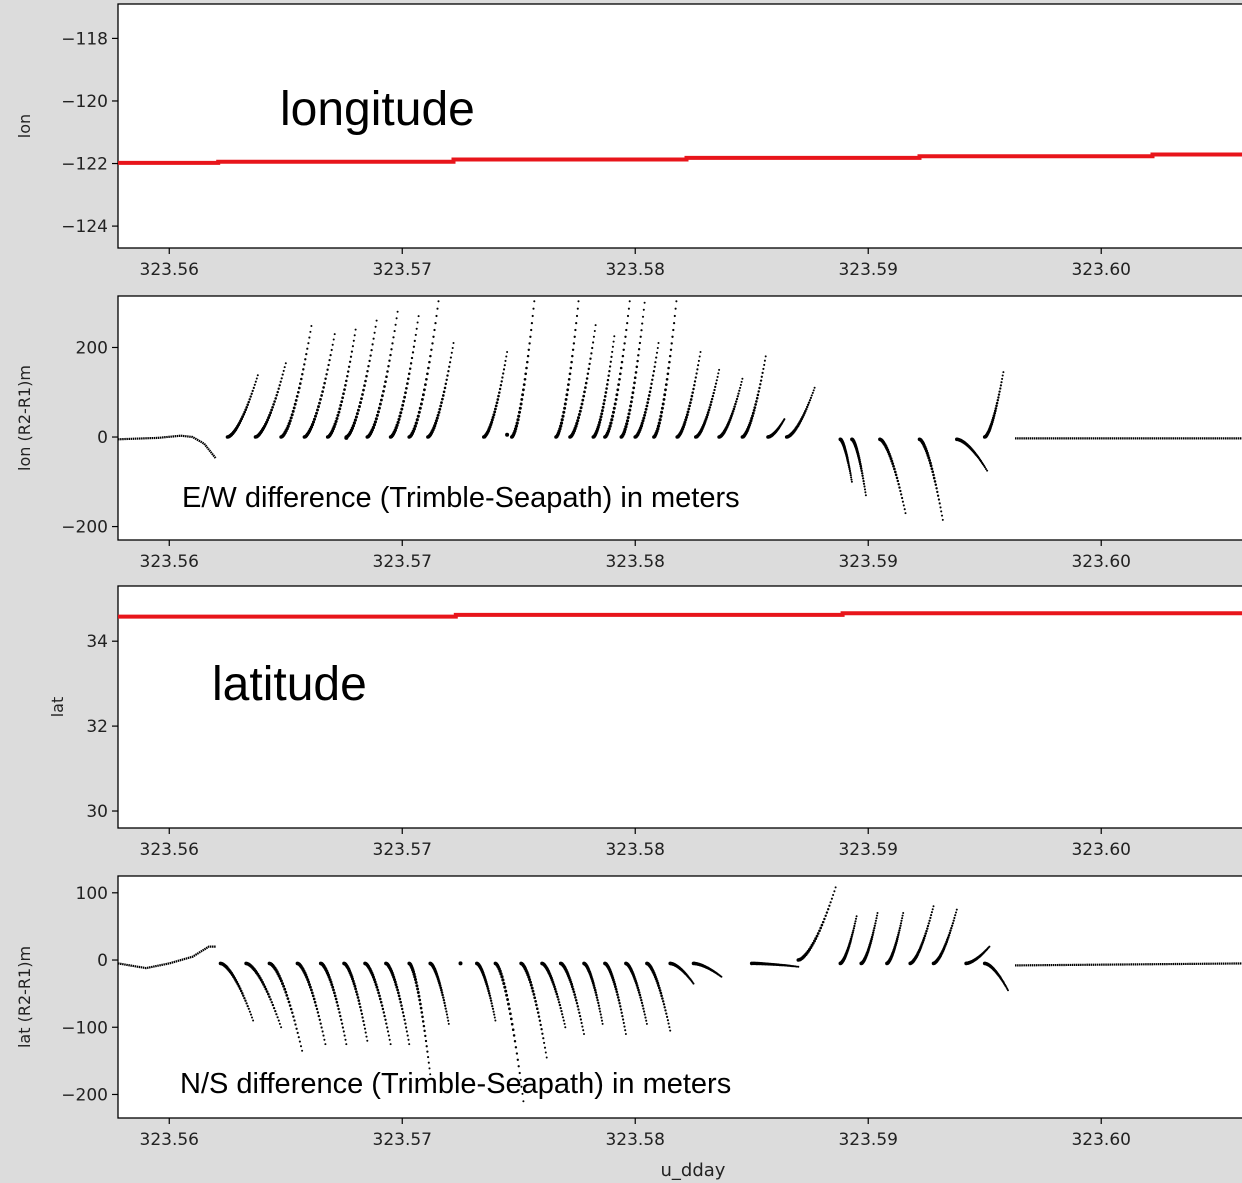 The image size is (1242, 1183). What do you see at coordinates (102, 961) in the screenshot?
I see `y-tick-label: 0` at bounding box center [102, 961].